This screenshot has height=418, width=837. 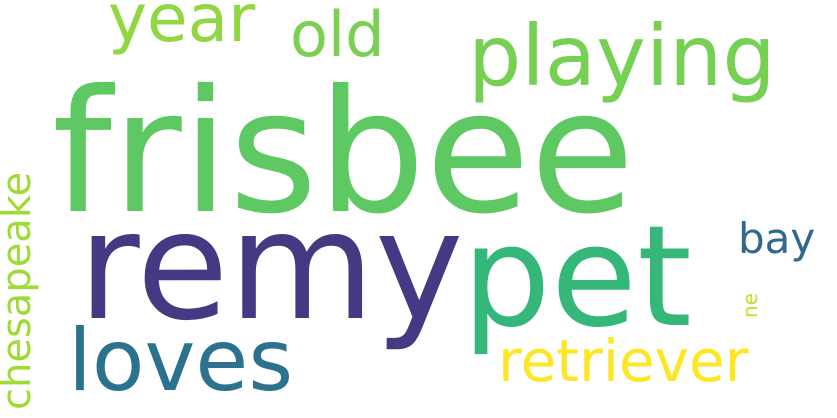 What do you see at coordinates (181, 361) in the screenshot?
I see `word-loves: loves` at bounding box center [181, 361].